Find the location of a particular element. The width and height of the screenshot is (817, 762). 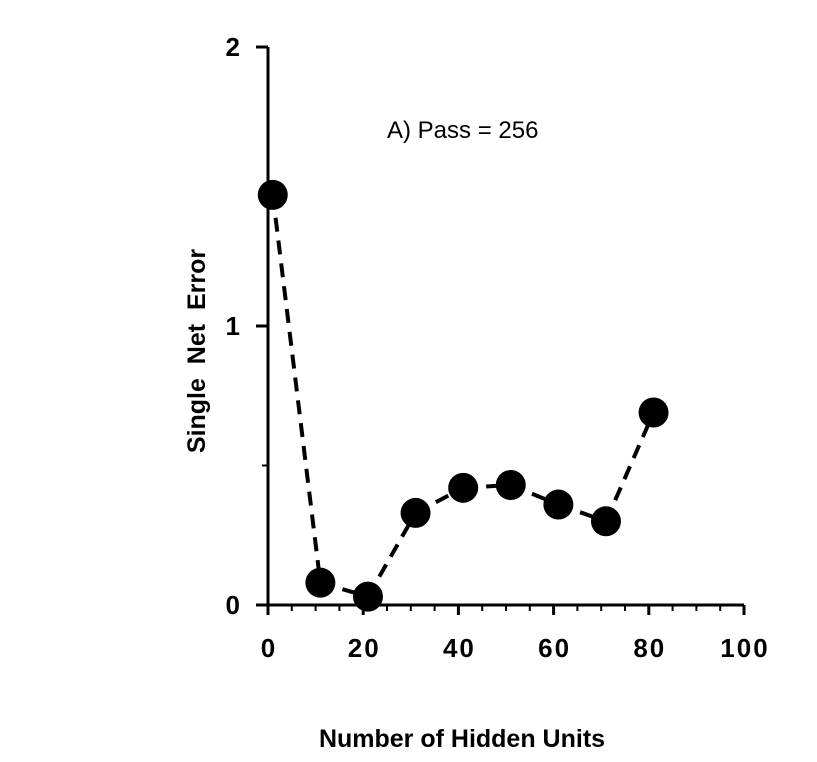

x-tick-label: 60 is located at coordinates (554, 648).